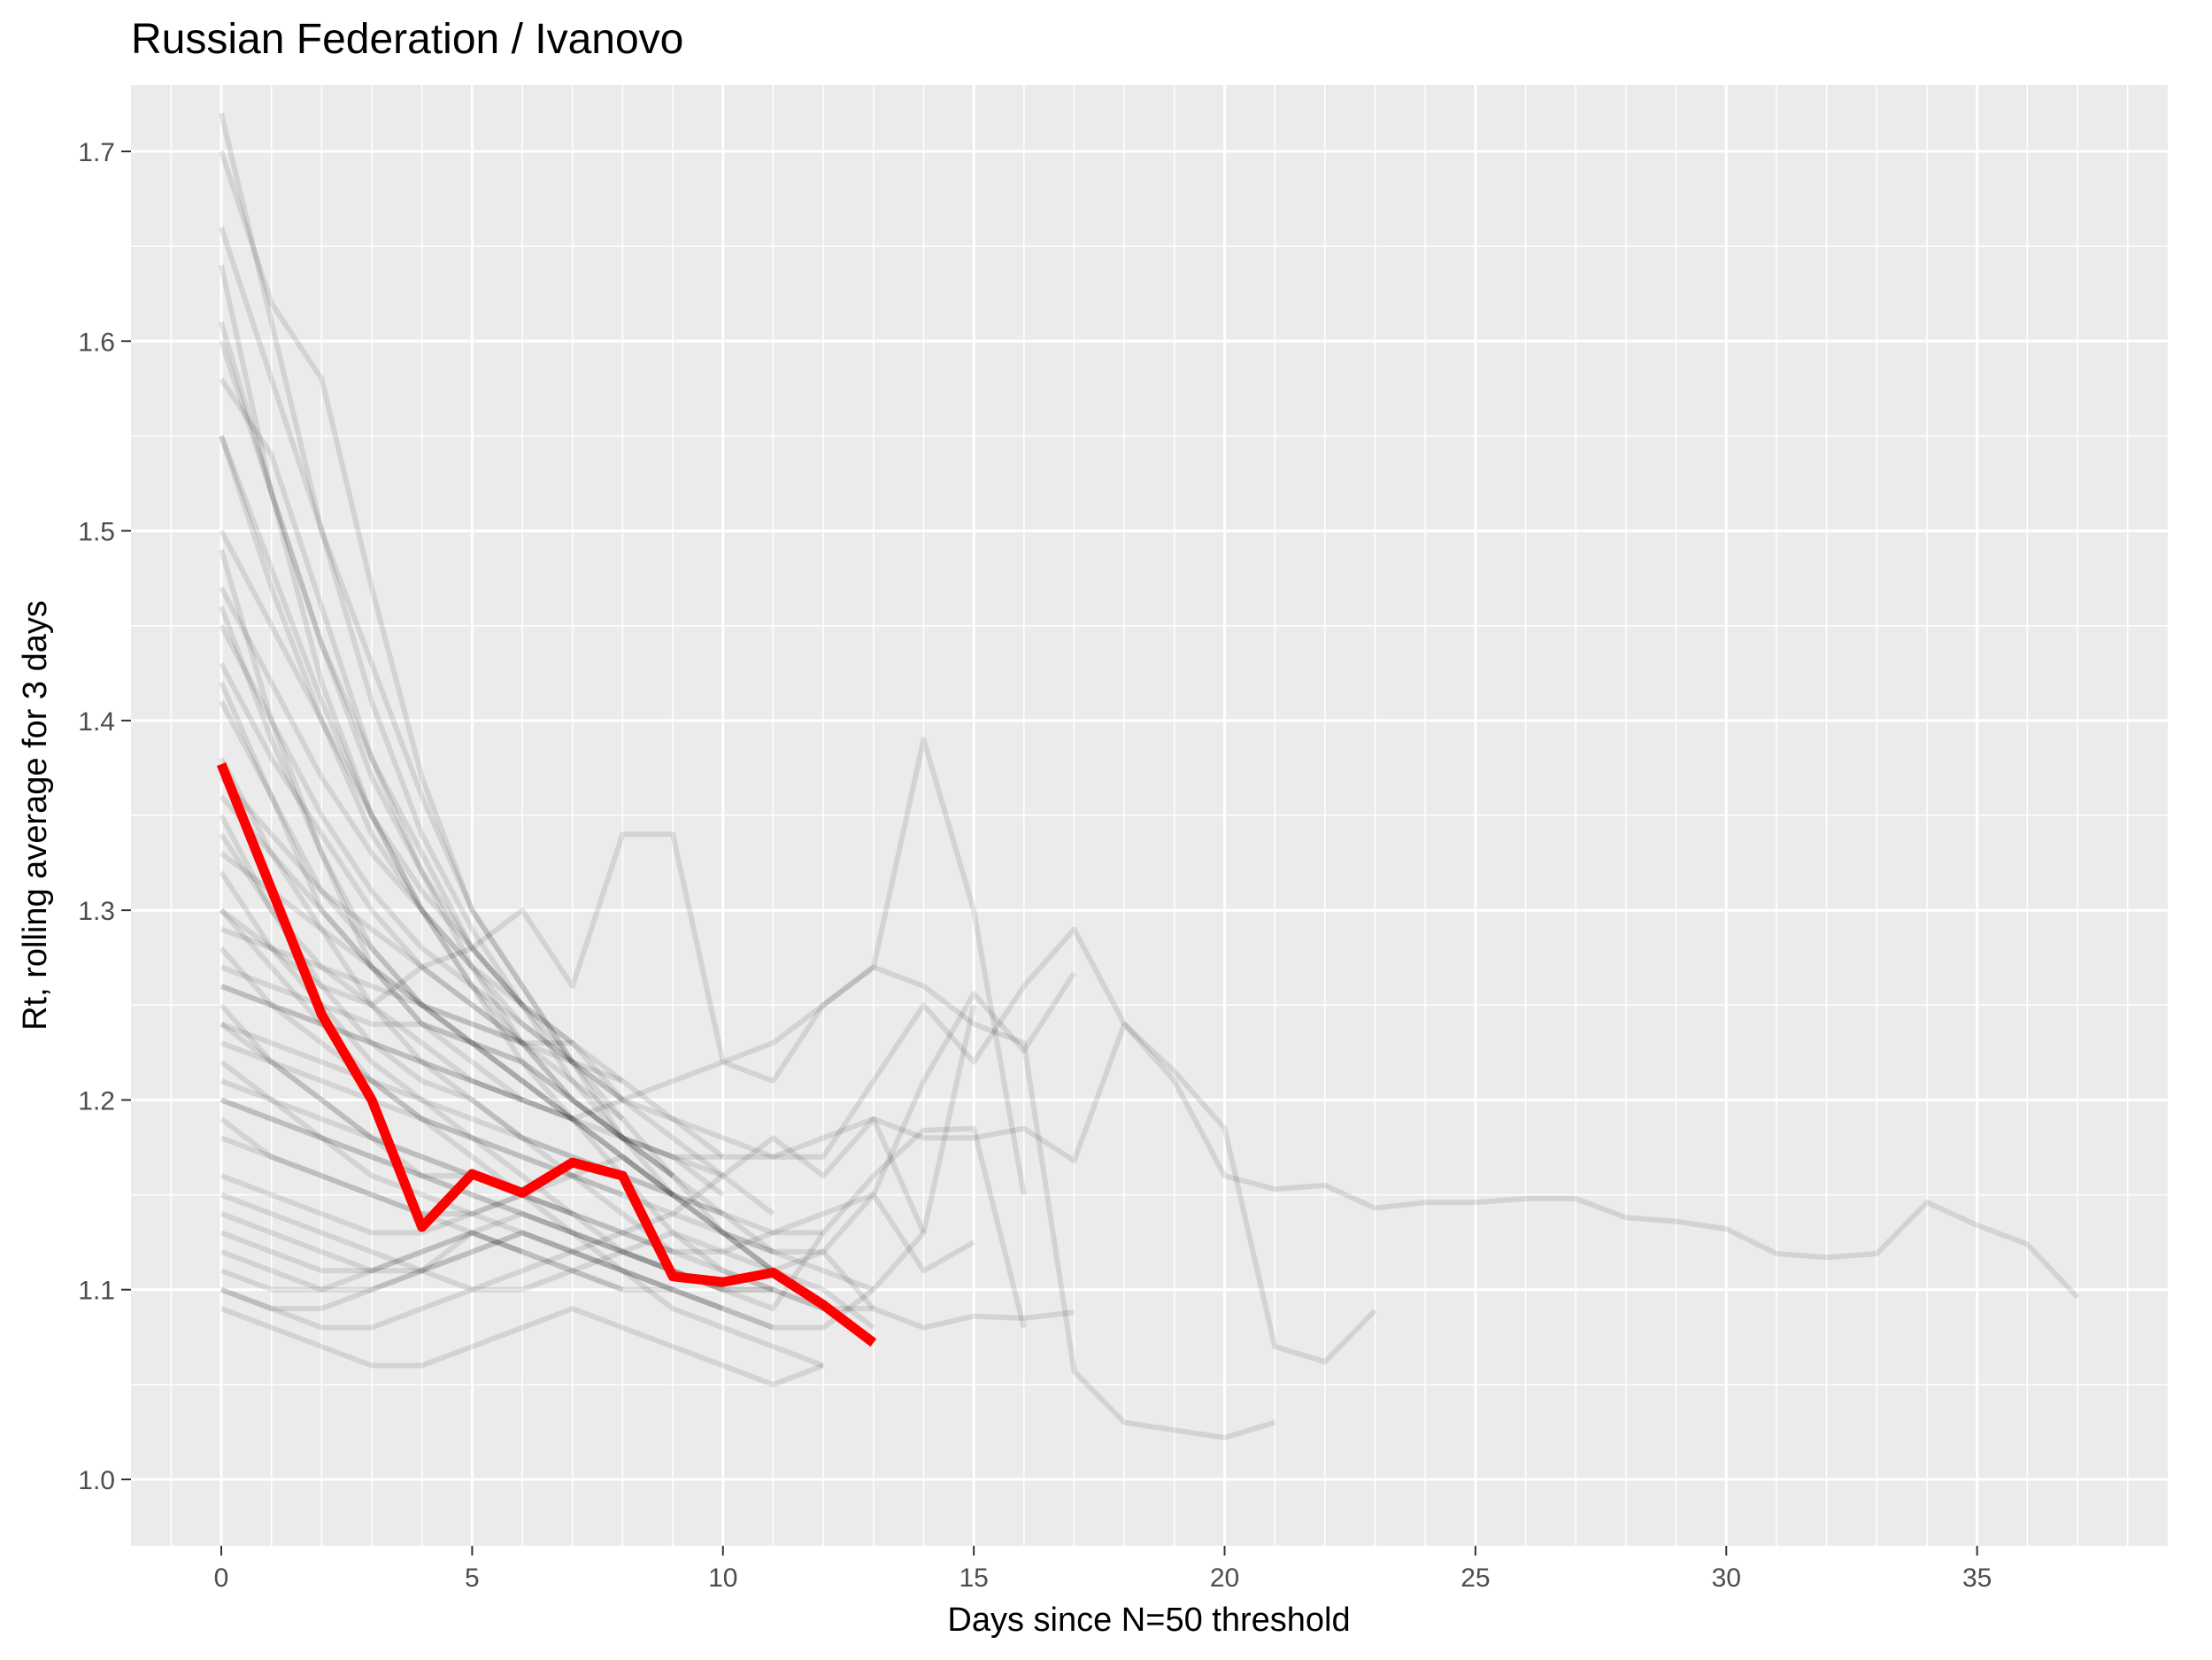  Describe the element at coordinates (96, 1292) in the screenshot. I see `y-tick-label: 1.1` at that location.